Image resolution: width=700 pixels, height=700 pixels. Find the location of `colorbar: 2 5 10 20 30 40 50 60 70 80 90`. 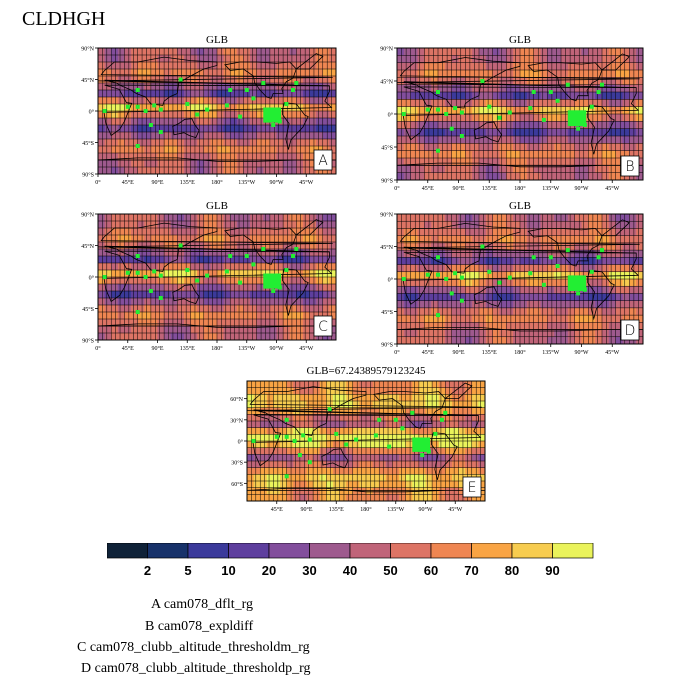

colorbar: 2 5 10 20 30 40 50 60 70 80 90 is located at coordinates (351, 565).